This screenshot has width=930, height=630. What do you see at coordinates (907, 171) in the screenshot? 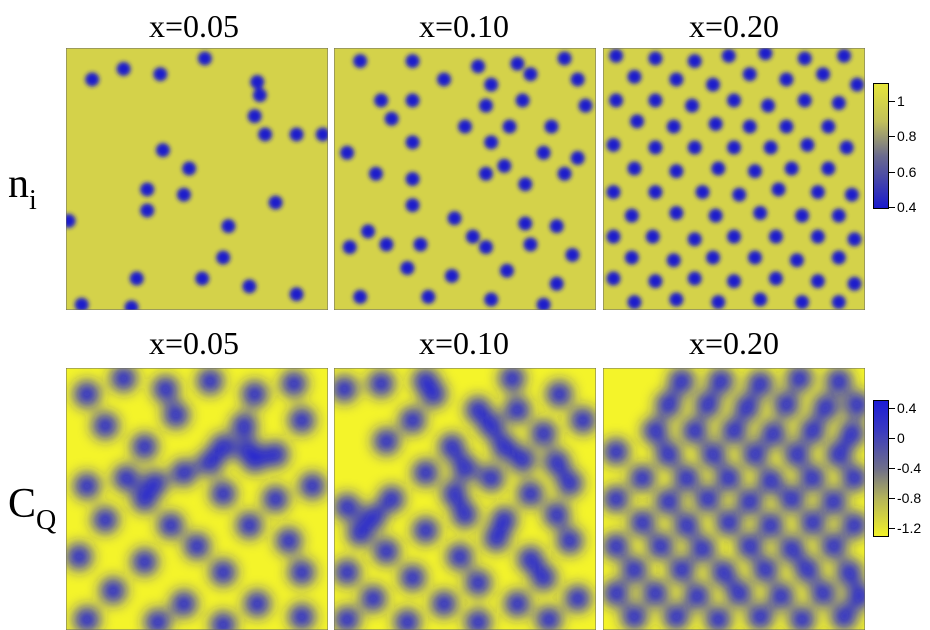
I see `colorbar-tick-label: 0.6` at bounding box center [907, 171].